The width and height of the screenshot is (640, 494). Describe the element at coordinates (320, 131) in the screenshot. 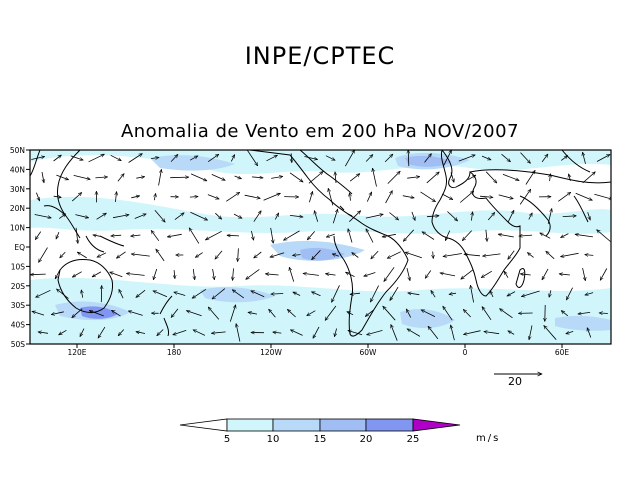

I see `map-title: Anomalia de Vento em 200 hPa NOV/2007` at that location.